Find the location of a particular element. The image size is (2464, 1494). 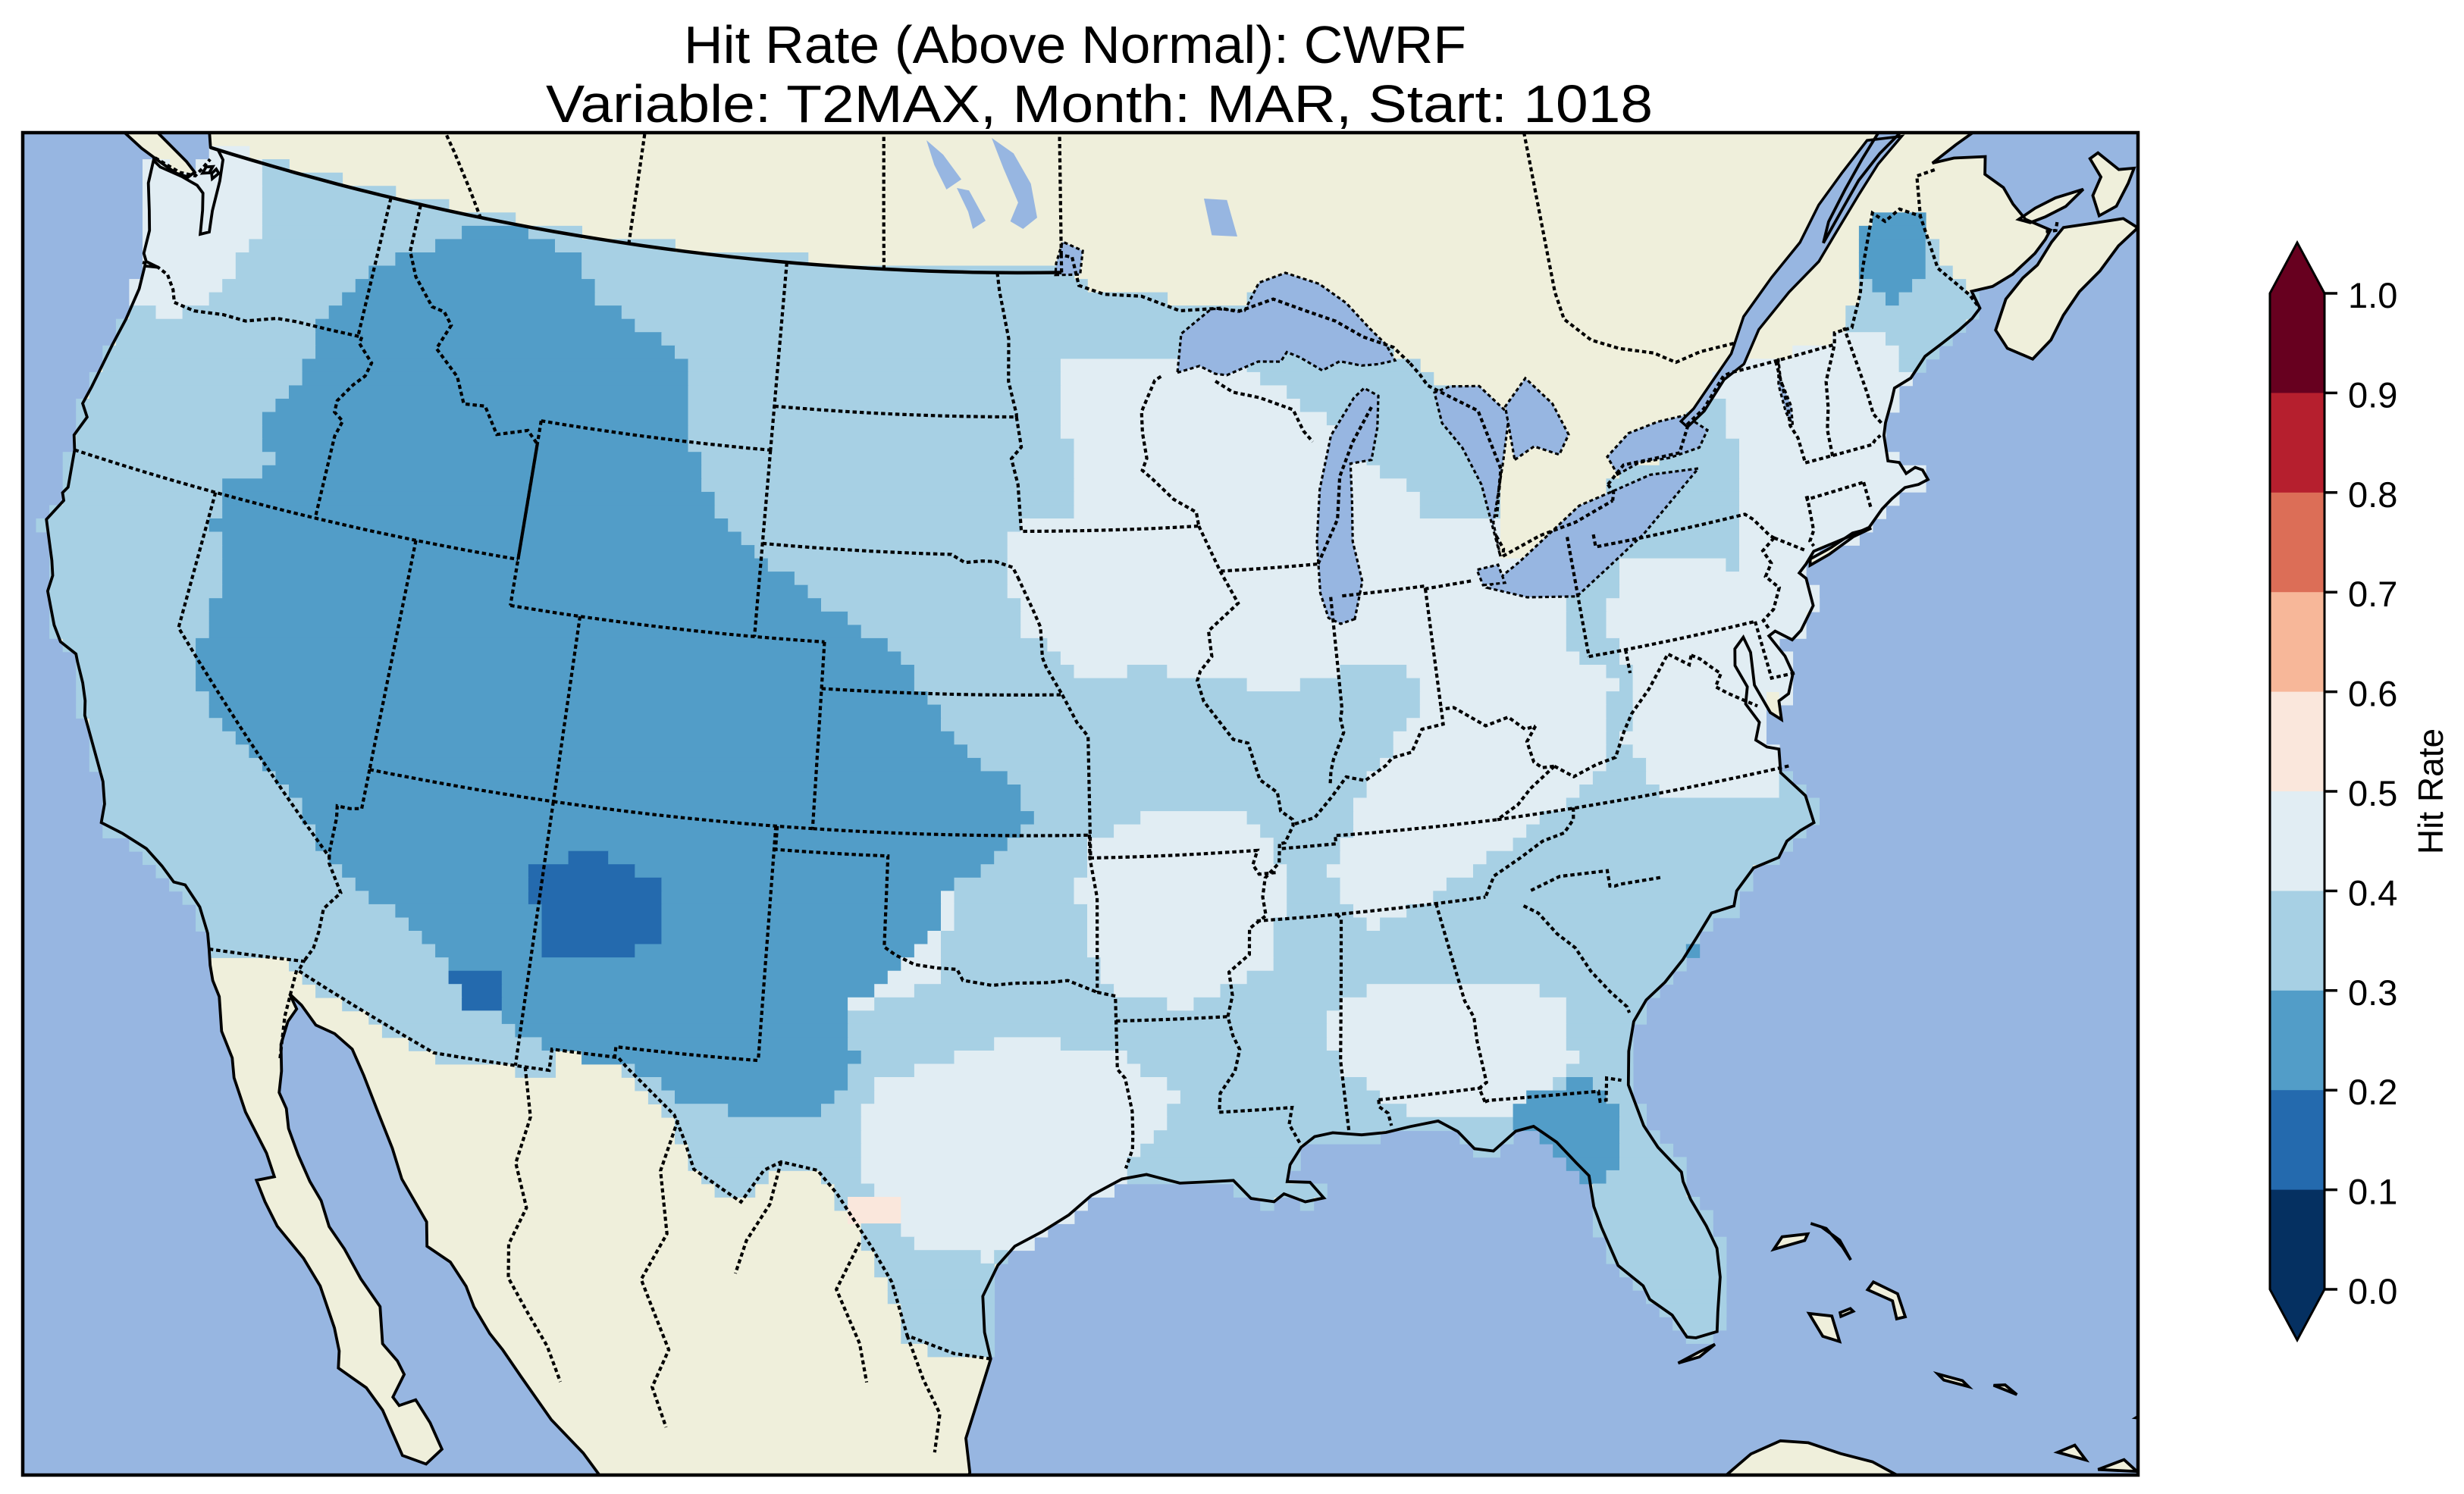

svg-text: Hit Rate (Above Normal): CWRF is located at coordinates (1075, 44).